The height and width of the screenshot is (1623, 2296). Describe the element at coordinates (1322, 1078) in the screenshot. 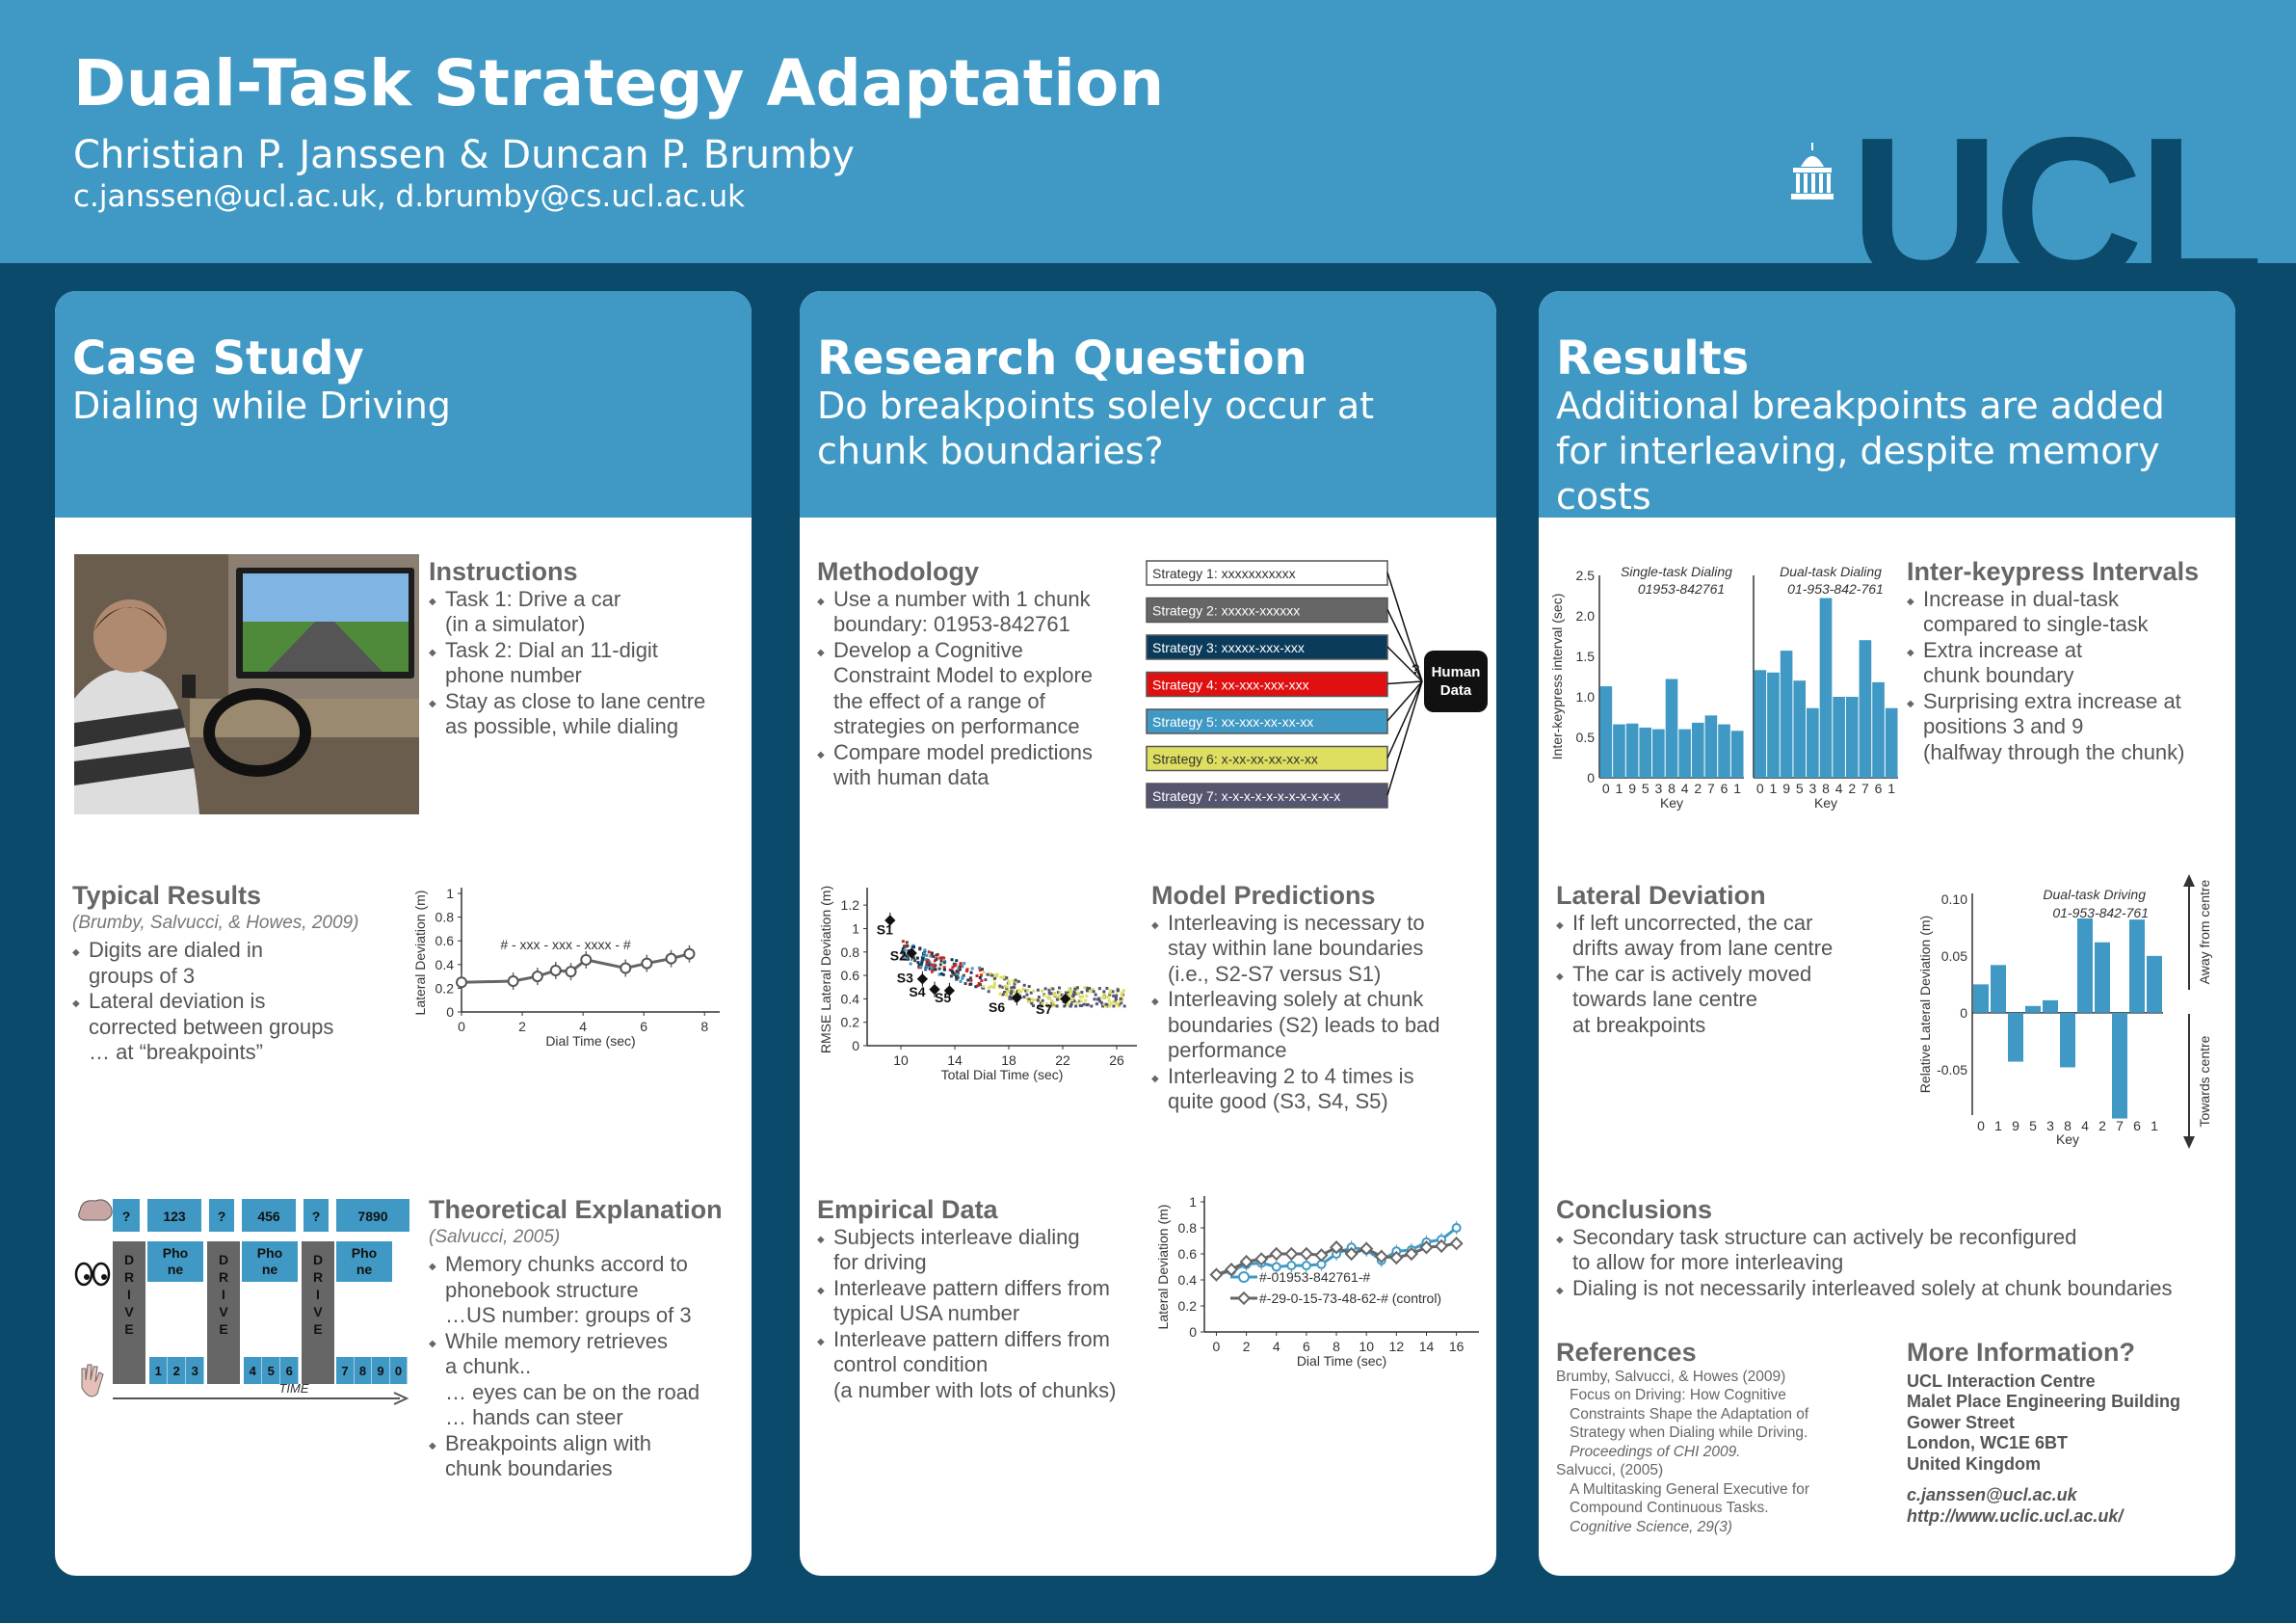

I see `model-item: Interleaving 2 to 4 times is` at that location.